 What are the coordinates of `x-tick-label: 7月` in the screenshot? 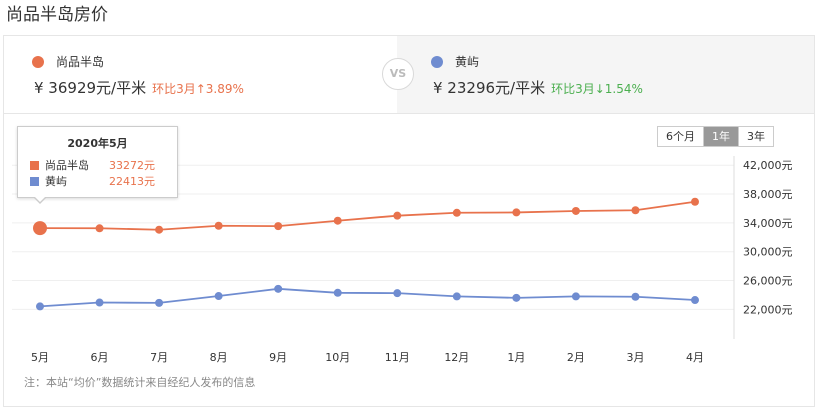 It's located at (159, 357).